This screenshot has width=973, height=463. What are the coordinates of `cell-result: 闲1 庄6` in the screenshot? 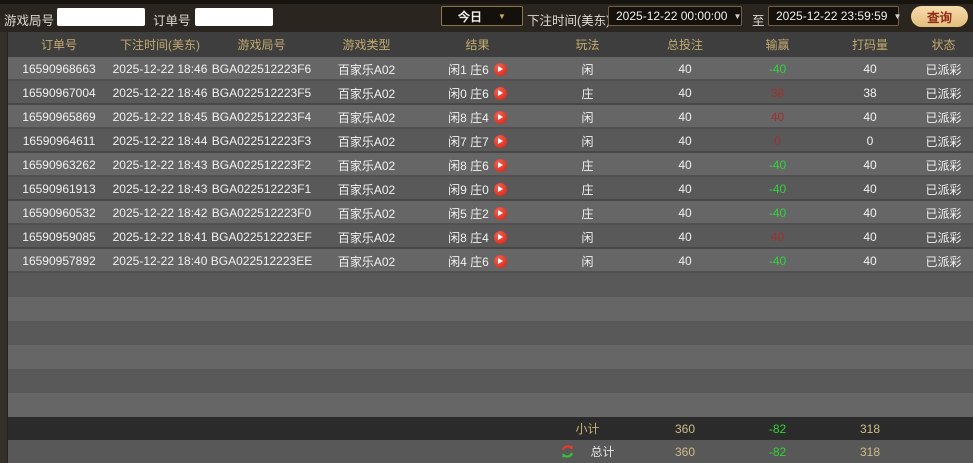 It's located at (477, 69).